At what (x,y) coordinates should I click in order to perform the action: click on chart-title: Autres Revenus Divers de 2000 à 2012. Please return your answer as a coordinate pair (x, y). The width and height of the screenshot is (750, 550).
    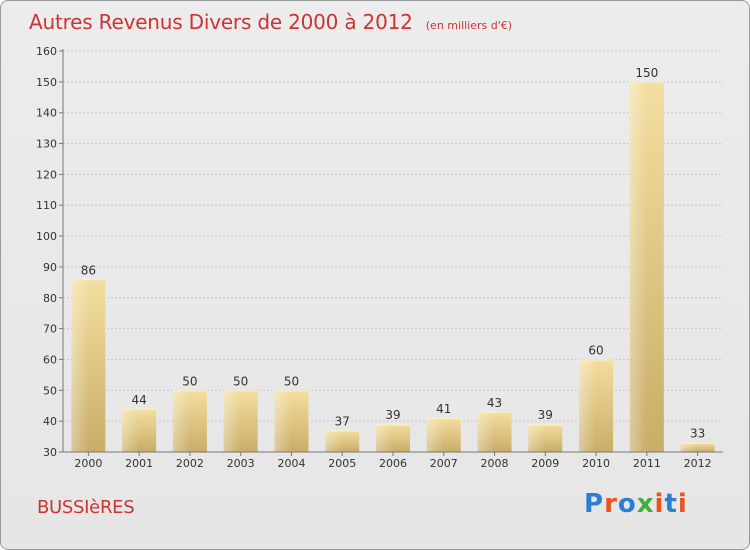
    Looking at the image, I should click on (221, 22).